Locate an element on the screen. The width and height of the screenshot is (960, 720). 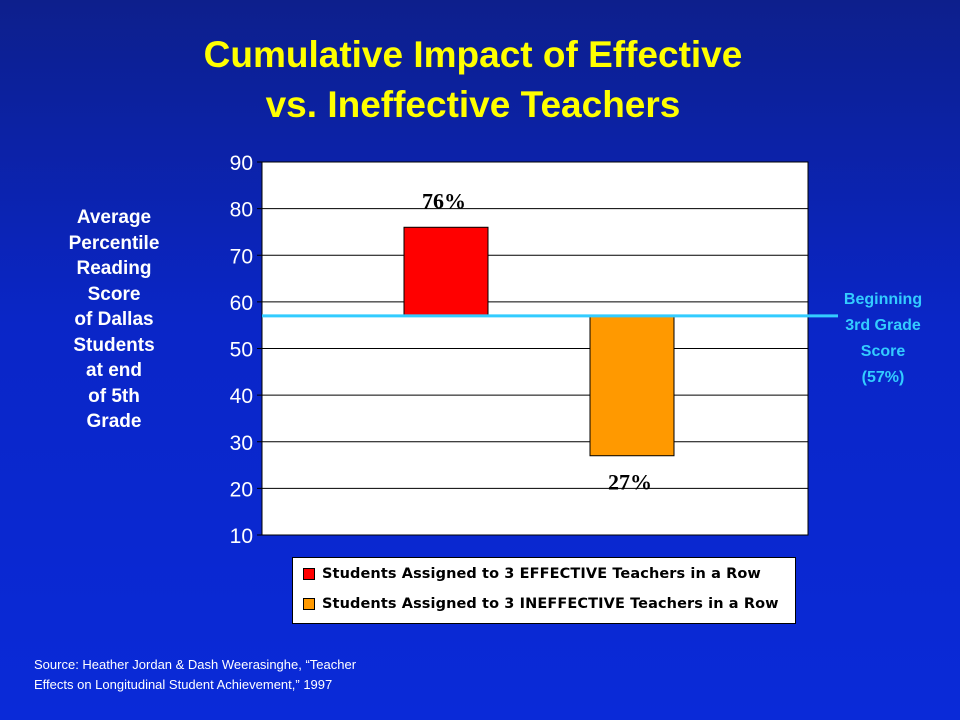
y-axis-title-line: Percentile is located at coordinates (114, 243).